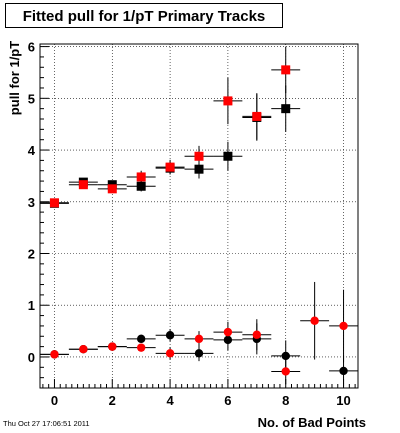 The image size is (400, 433). I want to click on chart-title: Fitted pull for 1/pT Primary Tracks, so click(144, 16).